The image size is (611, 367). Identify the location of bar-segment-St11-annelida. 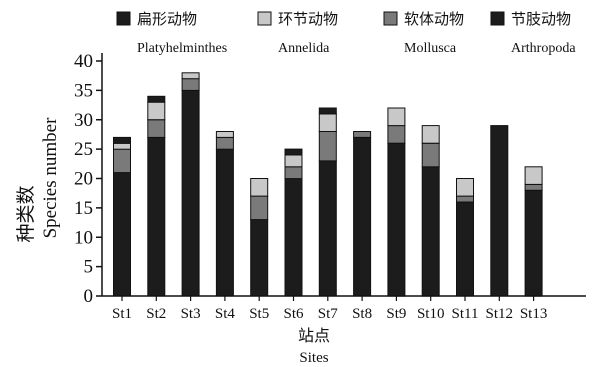
(465, 187).